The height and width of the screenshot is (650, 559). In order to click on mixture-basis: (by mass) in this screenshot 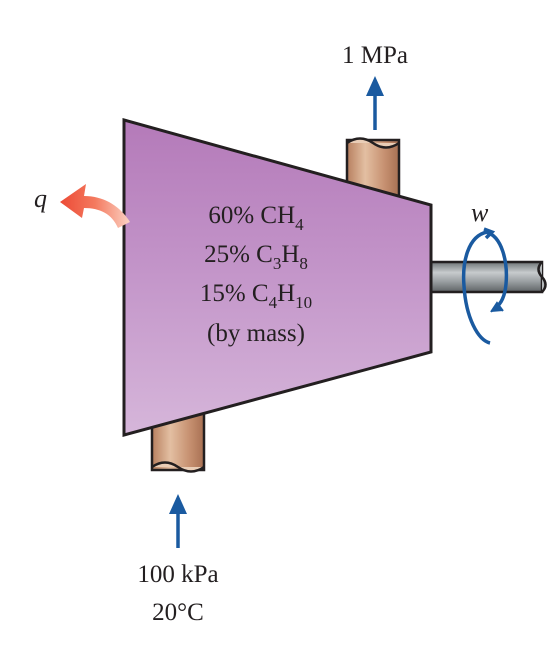, I will do `click(256, 333)`.